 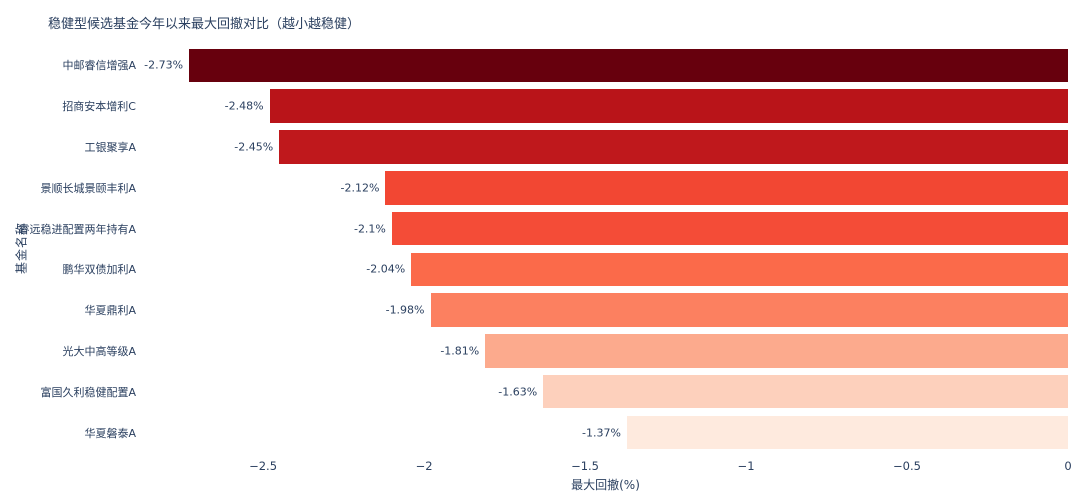 I want to click on bar-row: 睿远稳进配置两年持有A -2.1%, so click(x=543, y=228).